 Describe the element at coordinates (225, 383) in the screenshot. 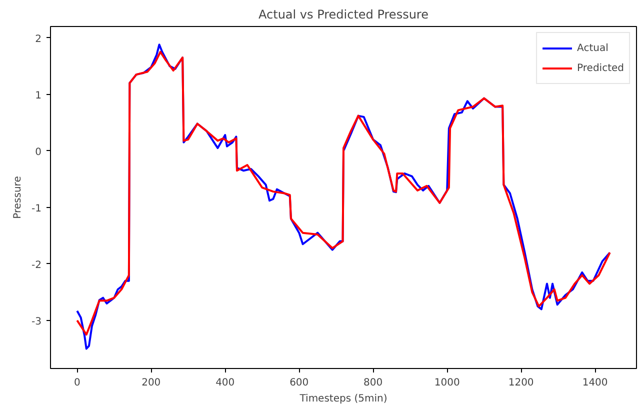

I see `x-tick-label: 400` at that location.